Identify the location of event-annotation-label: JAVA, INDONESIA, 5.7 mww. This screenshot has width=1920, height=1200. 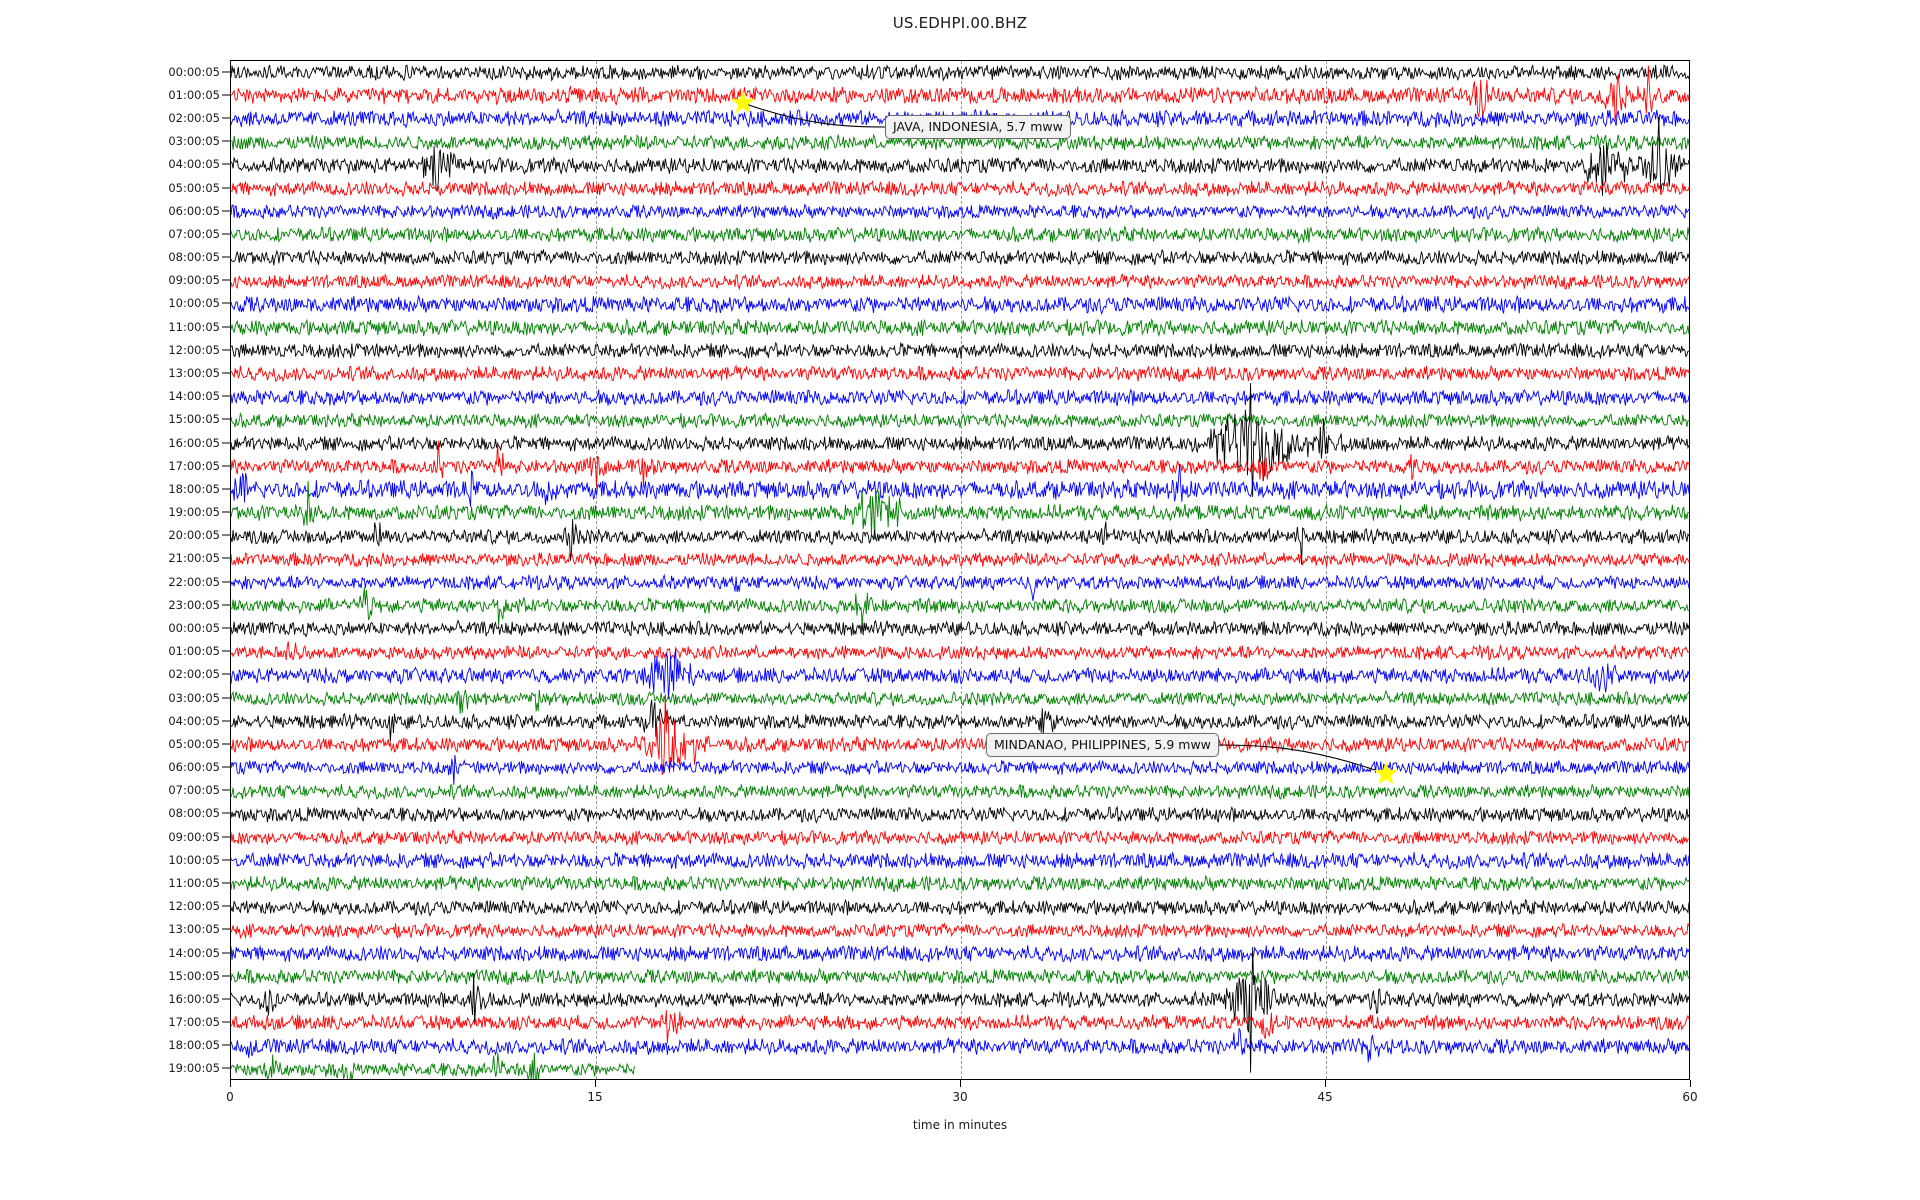
(978, 127).